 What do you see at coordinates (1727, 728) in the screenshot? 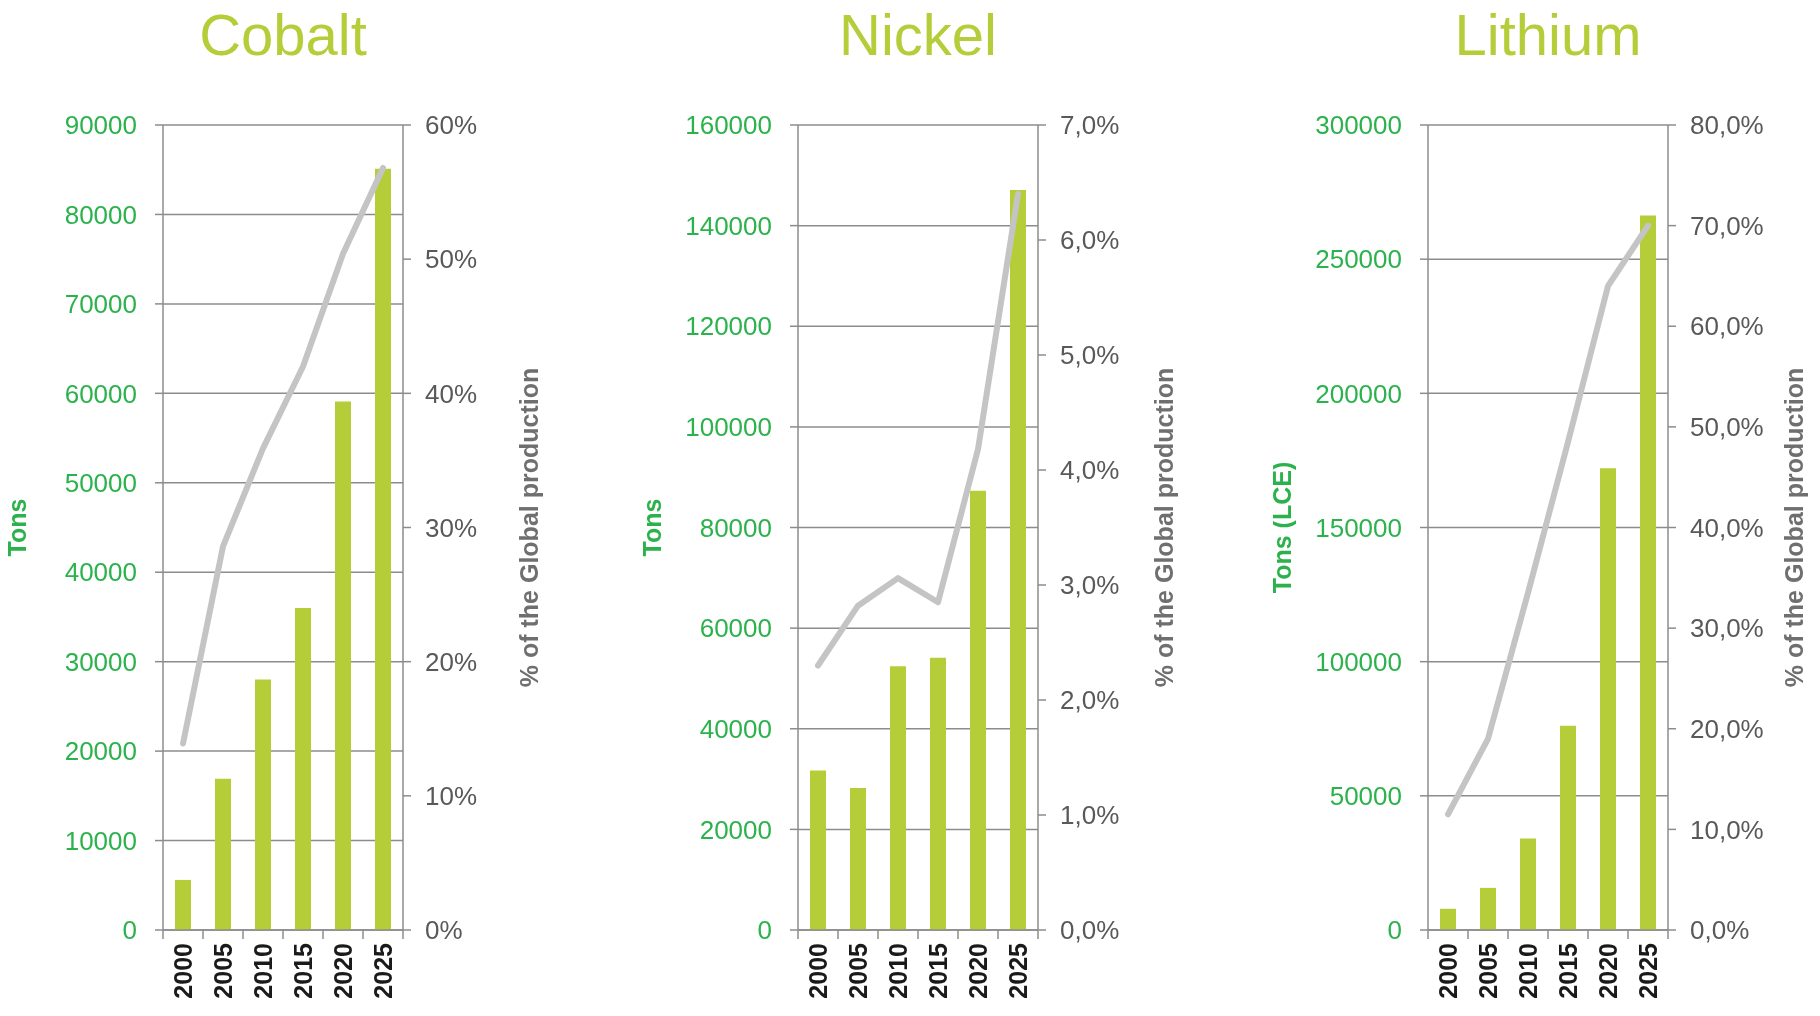
I see `y2-tick-label: 20,0%` at bounding box center [1727, 728].